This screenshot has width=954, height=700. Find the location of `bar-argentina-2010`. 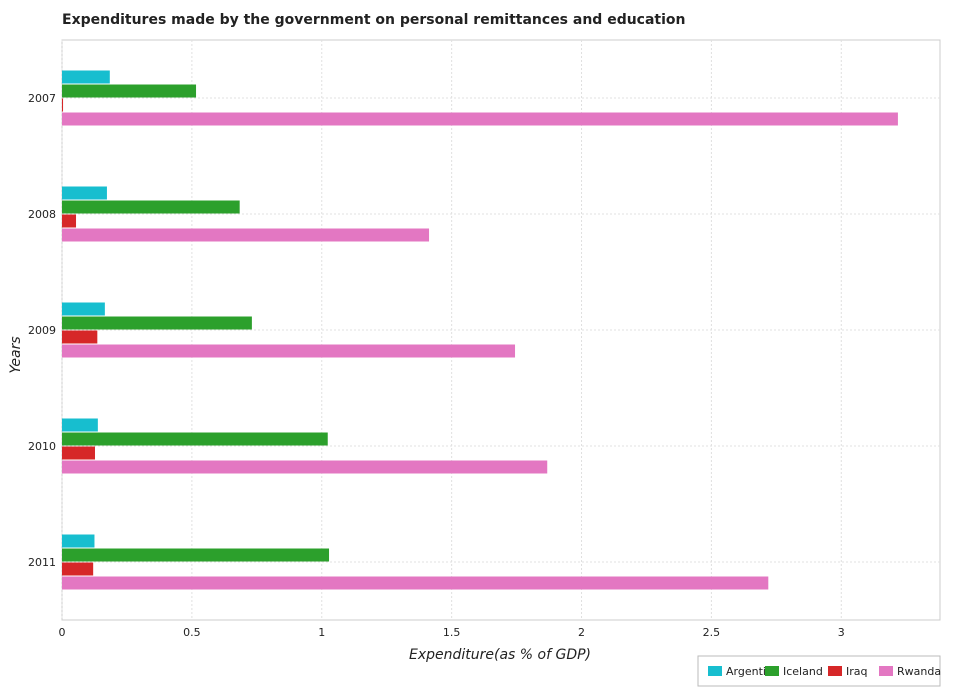

bar-argentina-2010 is located at coordinates (80, 425).